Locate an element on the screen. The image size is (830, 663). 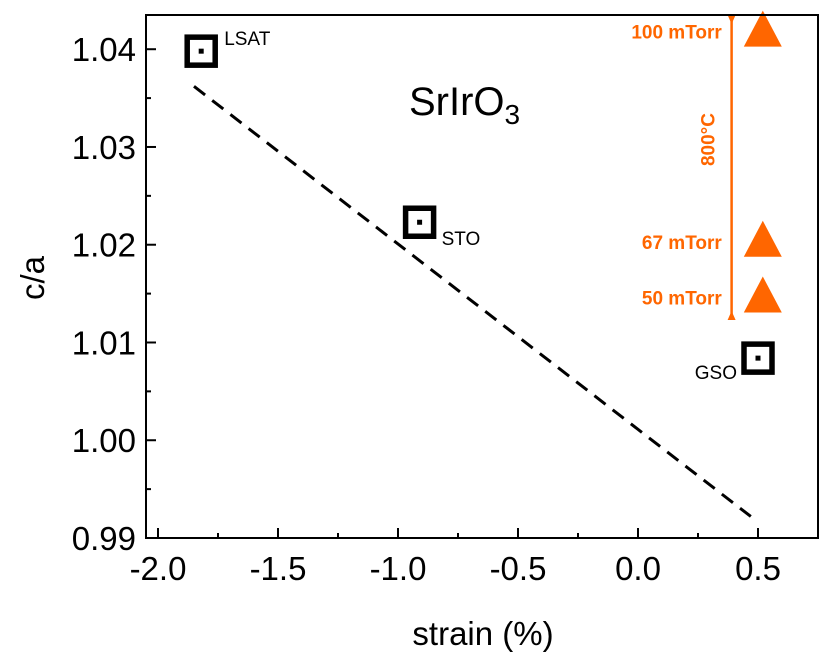
y-tick-label: 1.01 is located at coordinates (104, 342).